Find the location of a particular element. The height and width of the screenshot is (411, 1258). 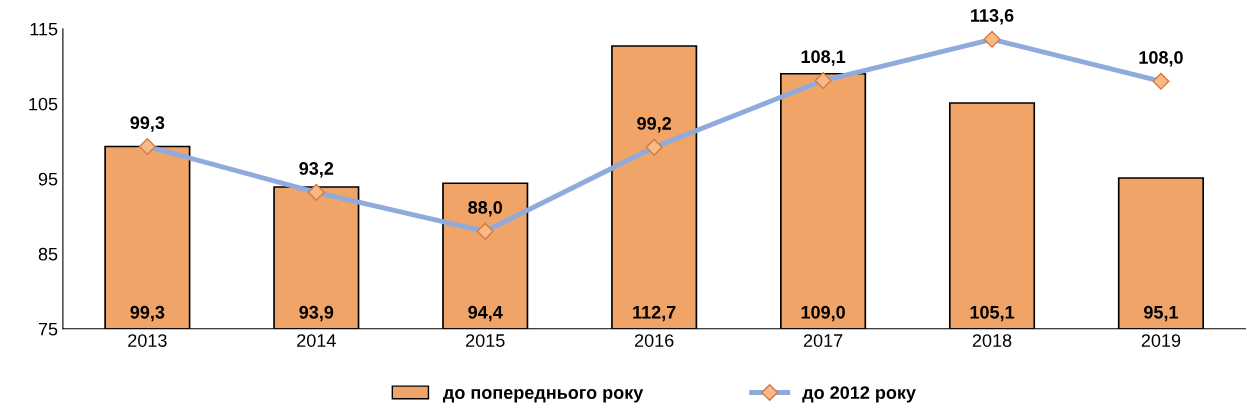

y-tick-label: 85 is located at coordinates (48, 254).